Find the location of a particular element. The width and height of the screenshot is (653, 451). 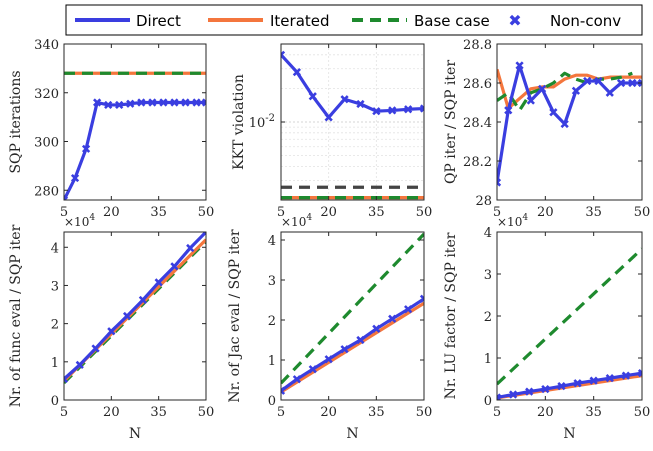

y-axis-label: QP iter / SQP iter is located at coordinates (451, 122).